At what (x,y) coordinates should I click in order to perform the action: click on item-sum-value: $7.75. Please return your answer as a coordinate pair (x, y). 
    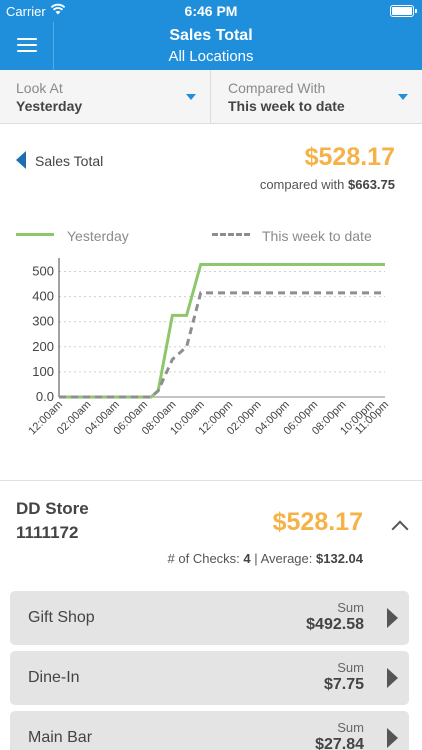
    Looking at the image, I should click on (343, 684).